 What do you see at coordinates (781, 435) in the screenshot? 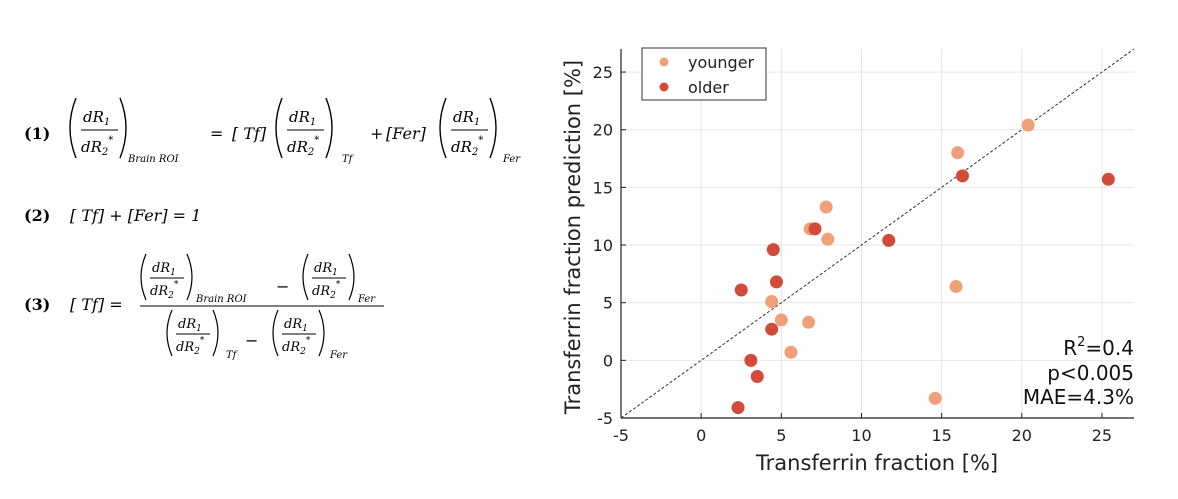
I see `x-tick-label: 5` at bounding box center [781, 435].